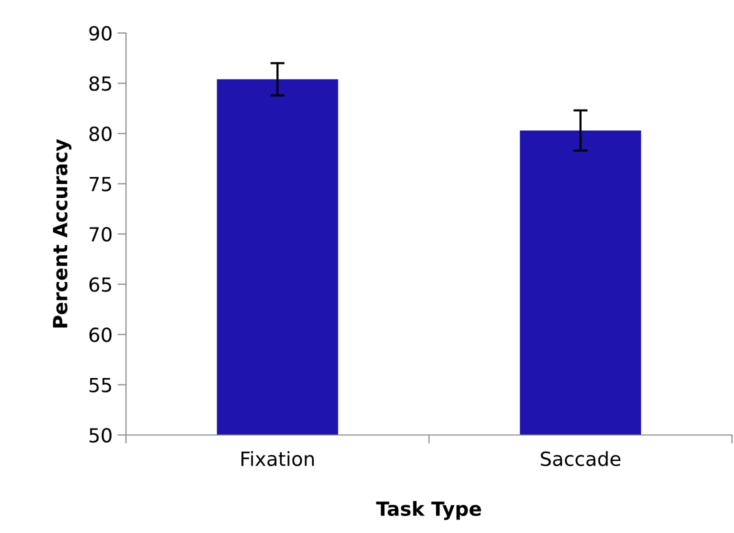  What do you see at coordinates (100, 134) in the screenshot?
I see `y-tick-label: 80` at bounding box center [100, 134].